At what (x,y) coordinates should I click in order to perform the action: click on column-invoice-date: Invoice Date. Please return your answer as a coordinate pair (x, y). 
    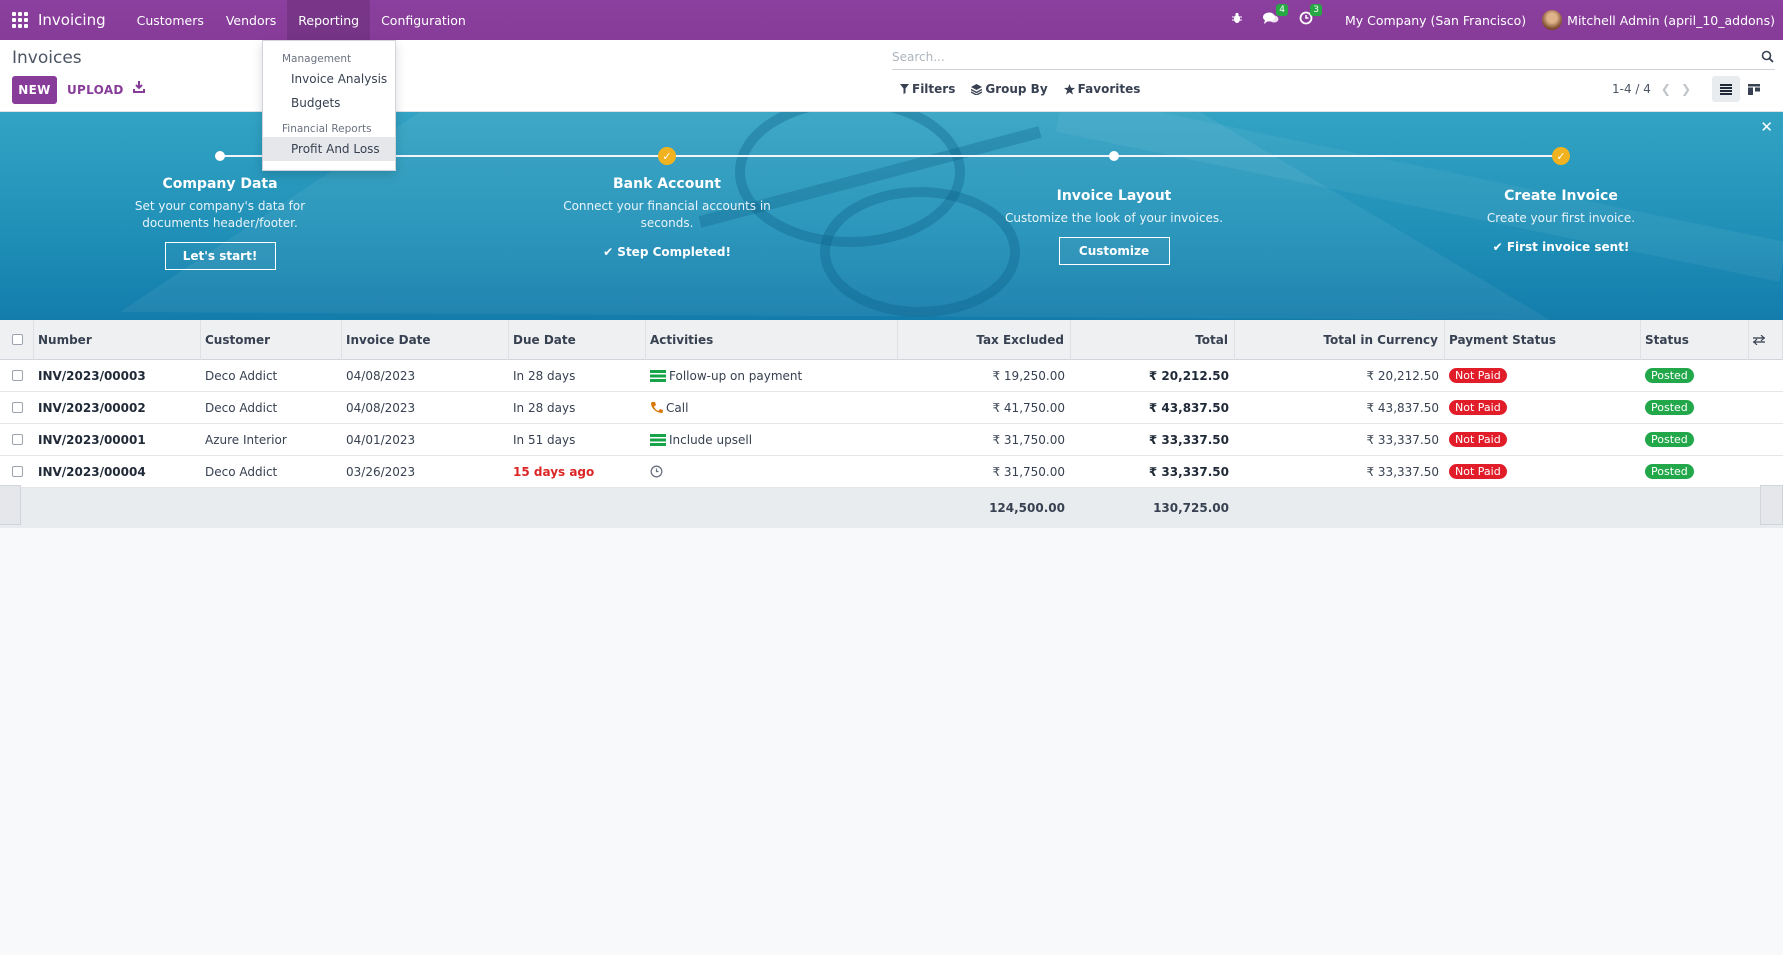
    Looking at the image, I should click on (425, 339).